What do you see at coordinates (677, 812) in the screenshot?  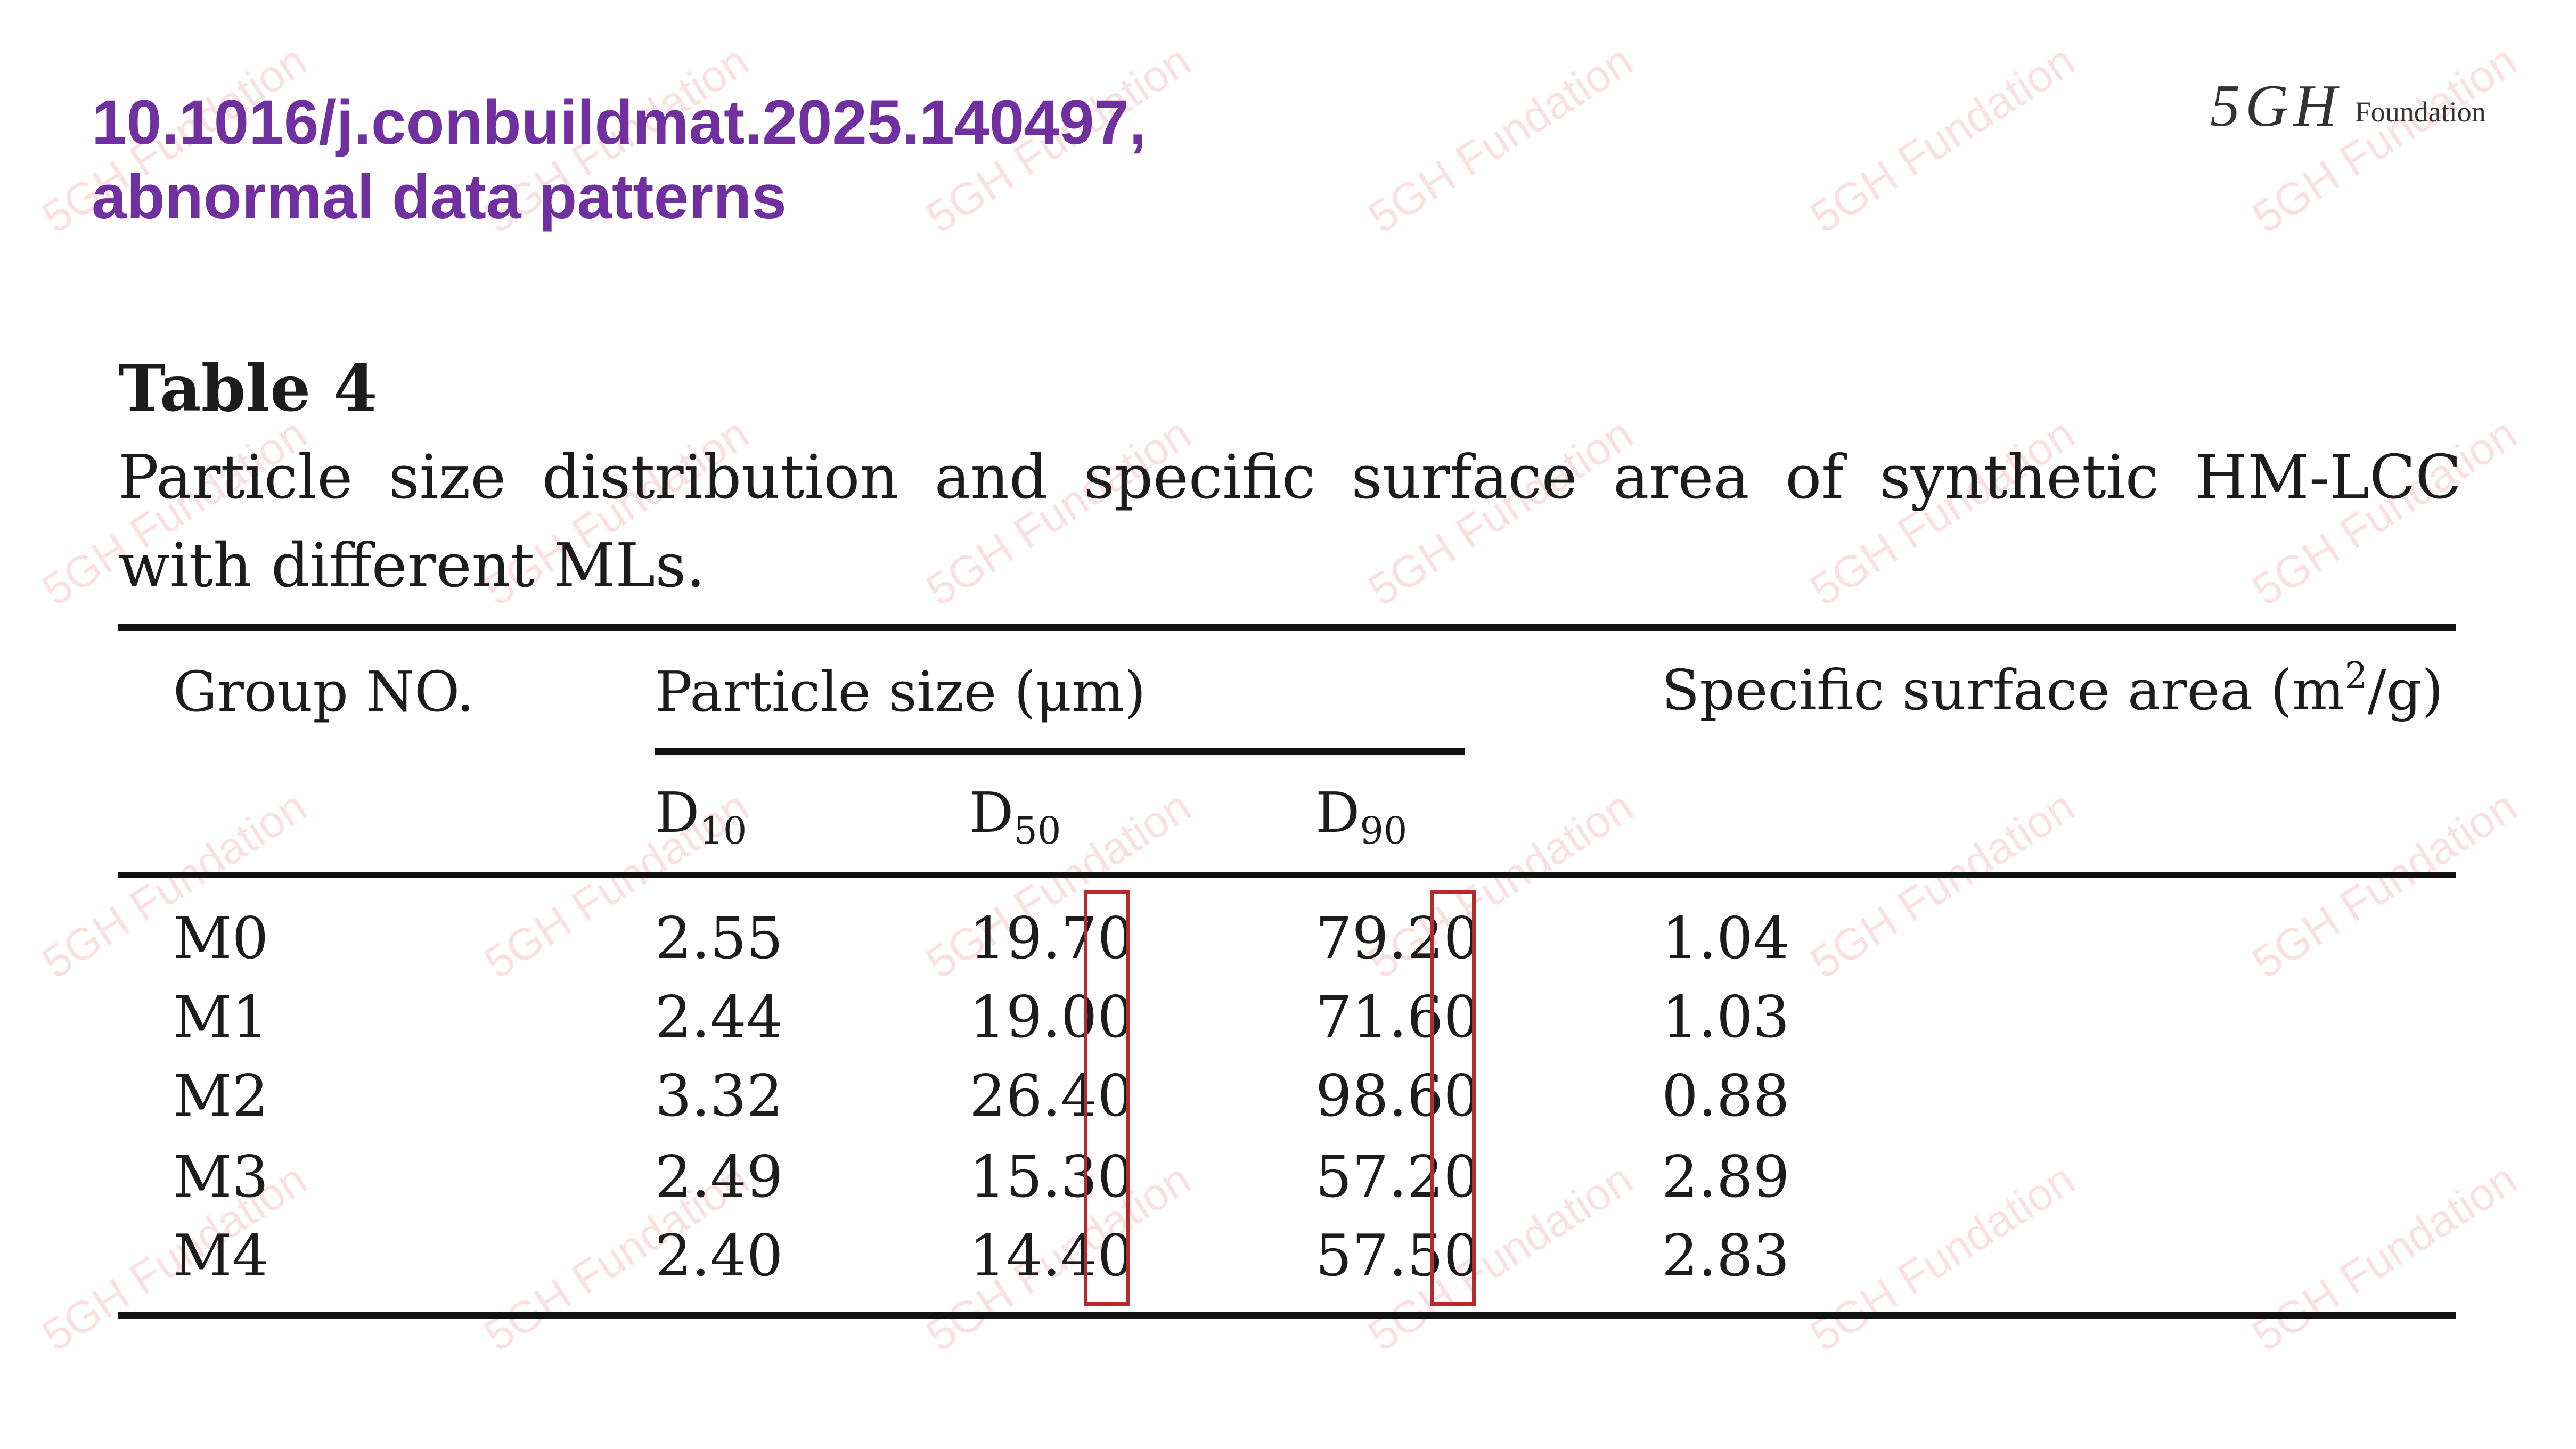 I see `header-d10-main: D` at bounding box center [677, 812].